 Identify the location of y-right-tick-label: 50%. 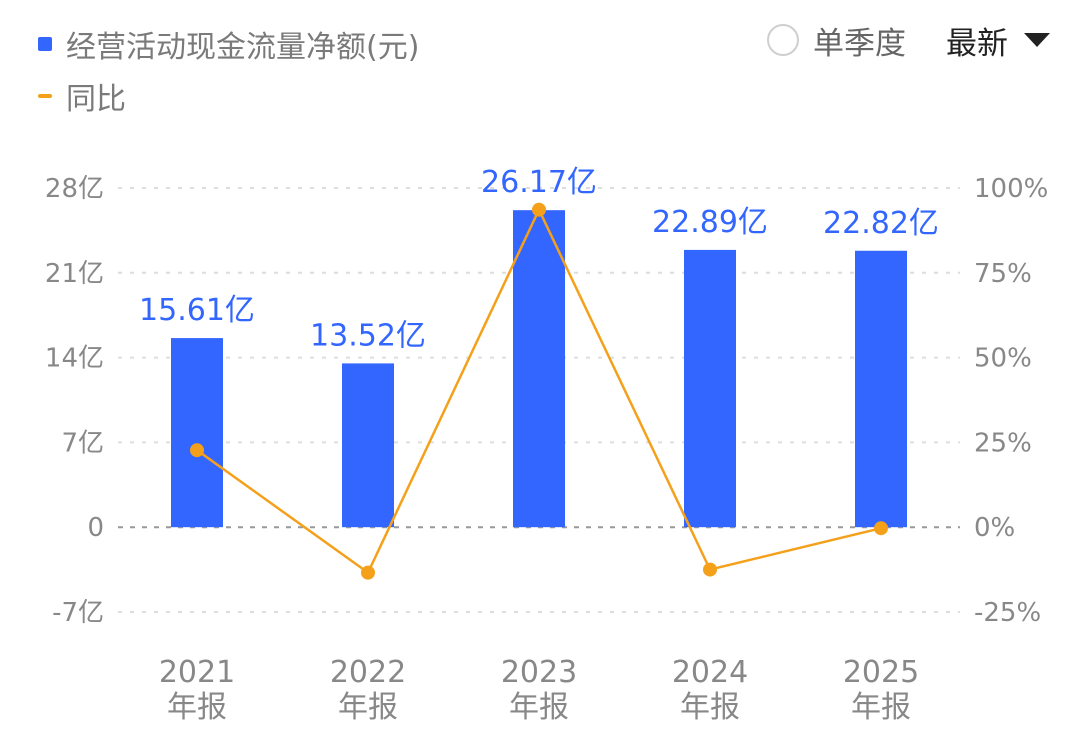
(1003, 359).